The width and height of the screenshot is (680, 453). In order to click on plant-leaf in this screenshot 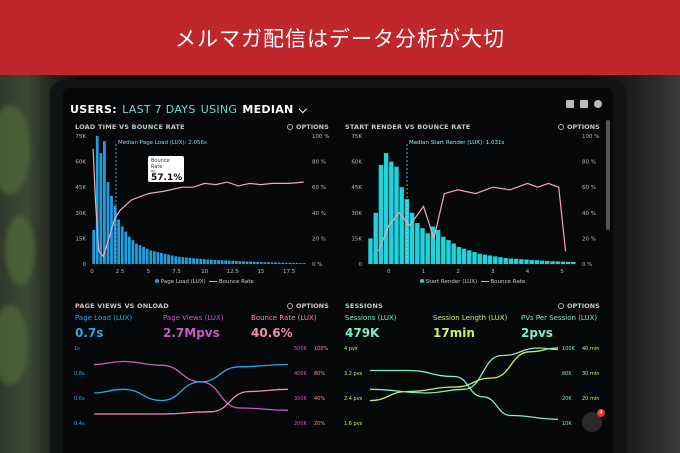, I will do `click(15, 150)`.